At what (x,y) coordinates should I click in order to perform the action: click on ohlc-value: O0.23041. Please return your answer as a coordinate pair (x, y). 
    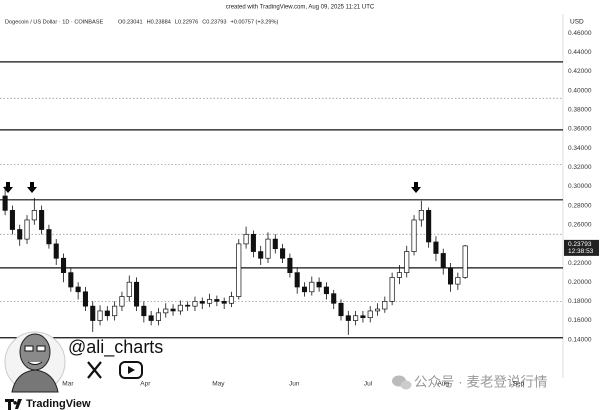
    Looking at the image, I should click on (130, 22).